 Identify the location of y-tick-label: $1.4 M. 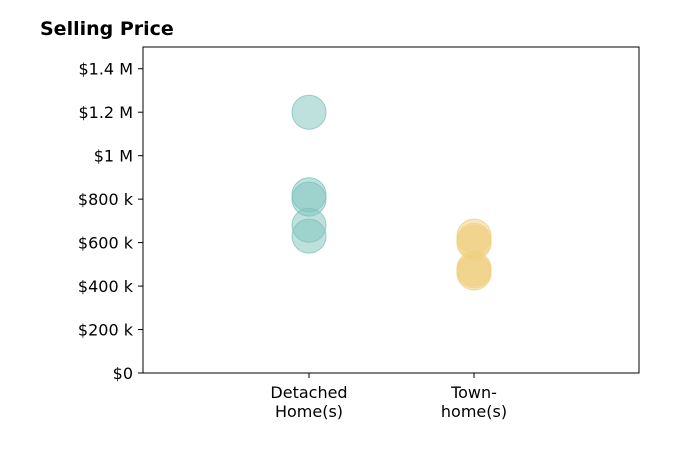
(105, 69).